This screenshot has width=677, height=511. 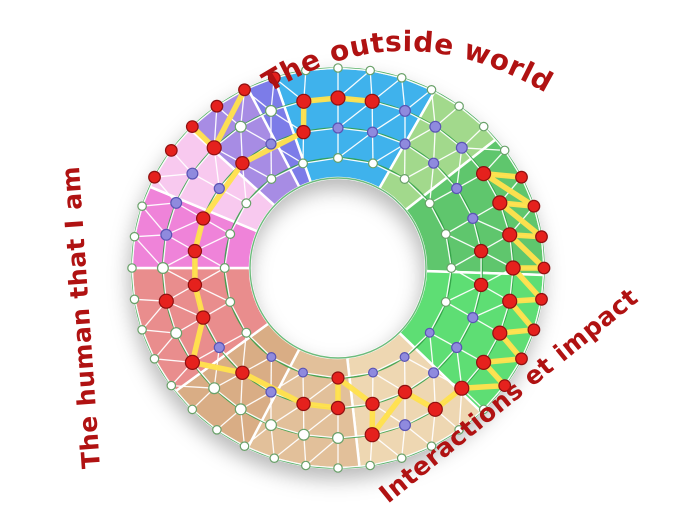 I want to click on hole-edge, so click(x=338, y=268).